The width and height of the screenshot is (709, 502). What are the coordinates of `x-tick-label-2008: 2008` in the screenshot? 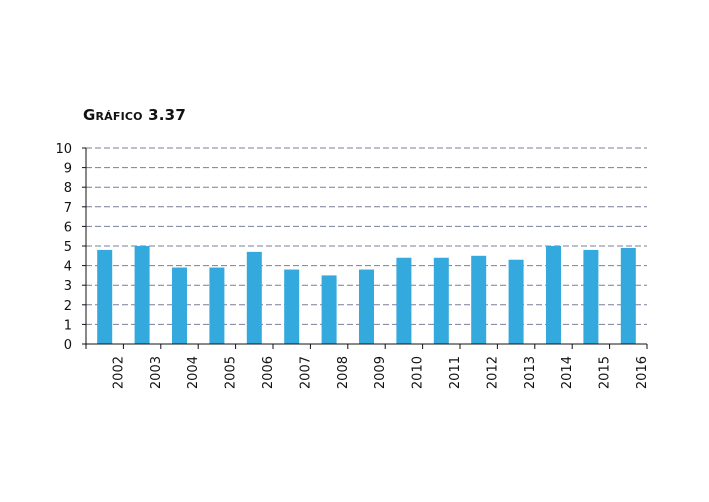 It's located at (343, 372).